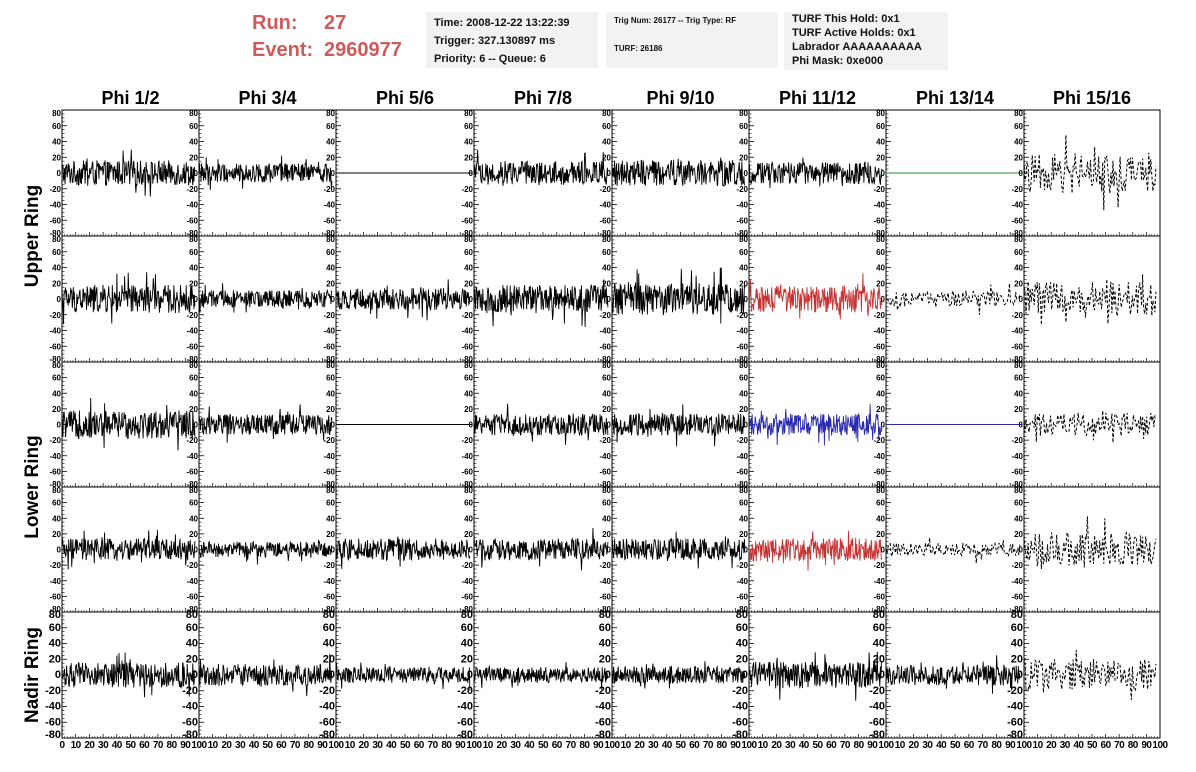 The image size is (1196, 772). What do you see at coordinates (857, 47) in the screenshot?
I see `labrador-text: Labrador AAAAAAAAAA` at bounding box center [857, 47].